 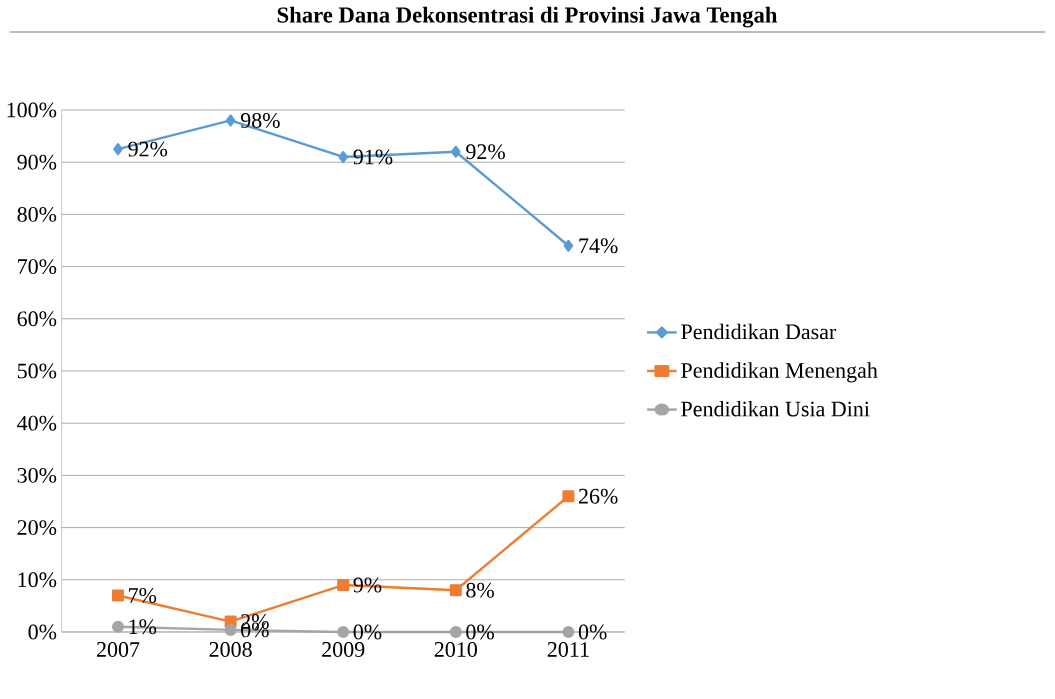 I want to click on y-tick-label: 80%, so click(x=37, y=214).